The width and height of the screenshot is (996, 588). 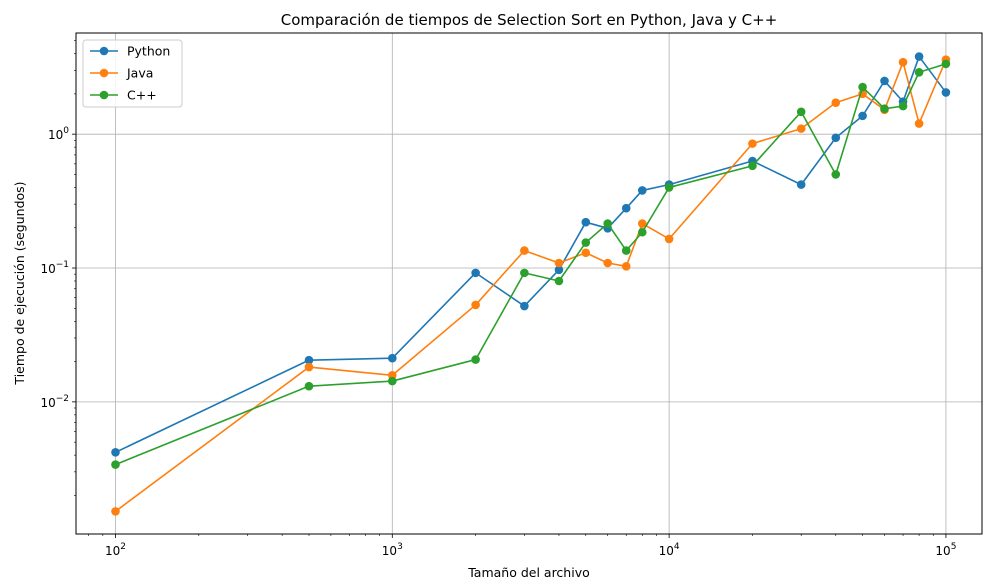 I want to click on legend-marker-java, so click(x=104, y=73).